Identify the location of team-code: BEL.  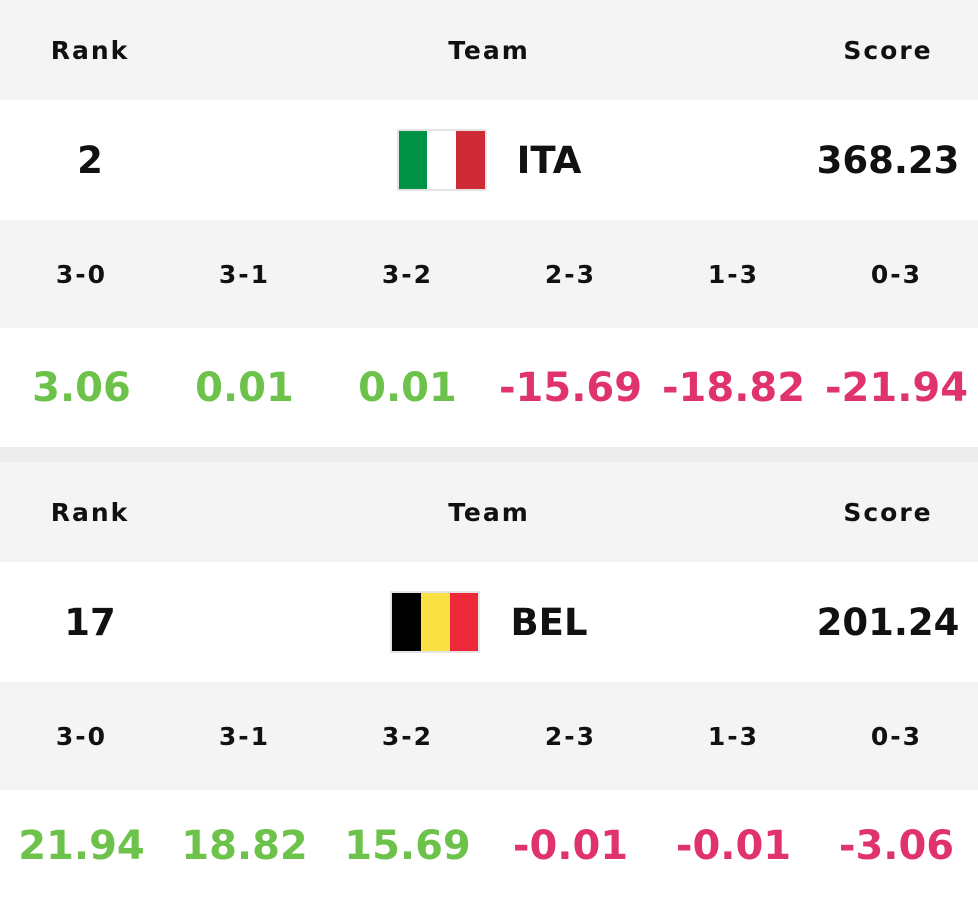
(549, 622).